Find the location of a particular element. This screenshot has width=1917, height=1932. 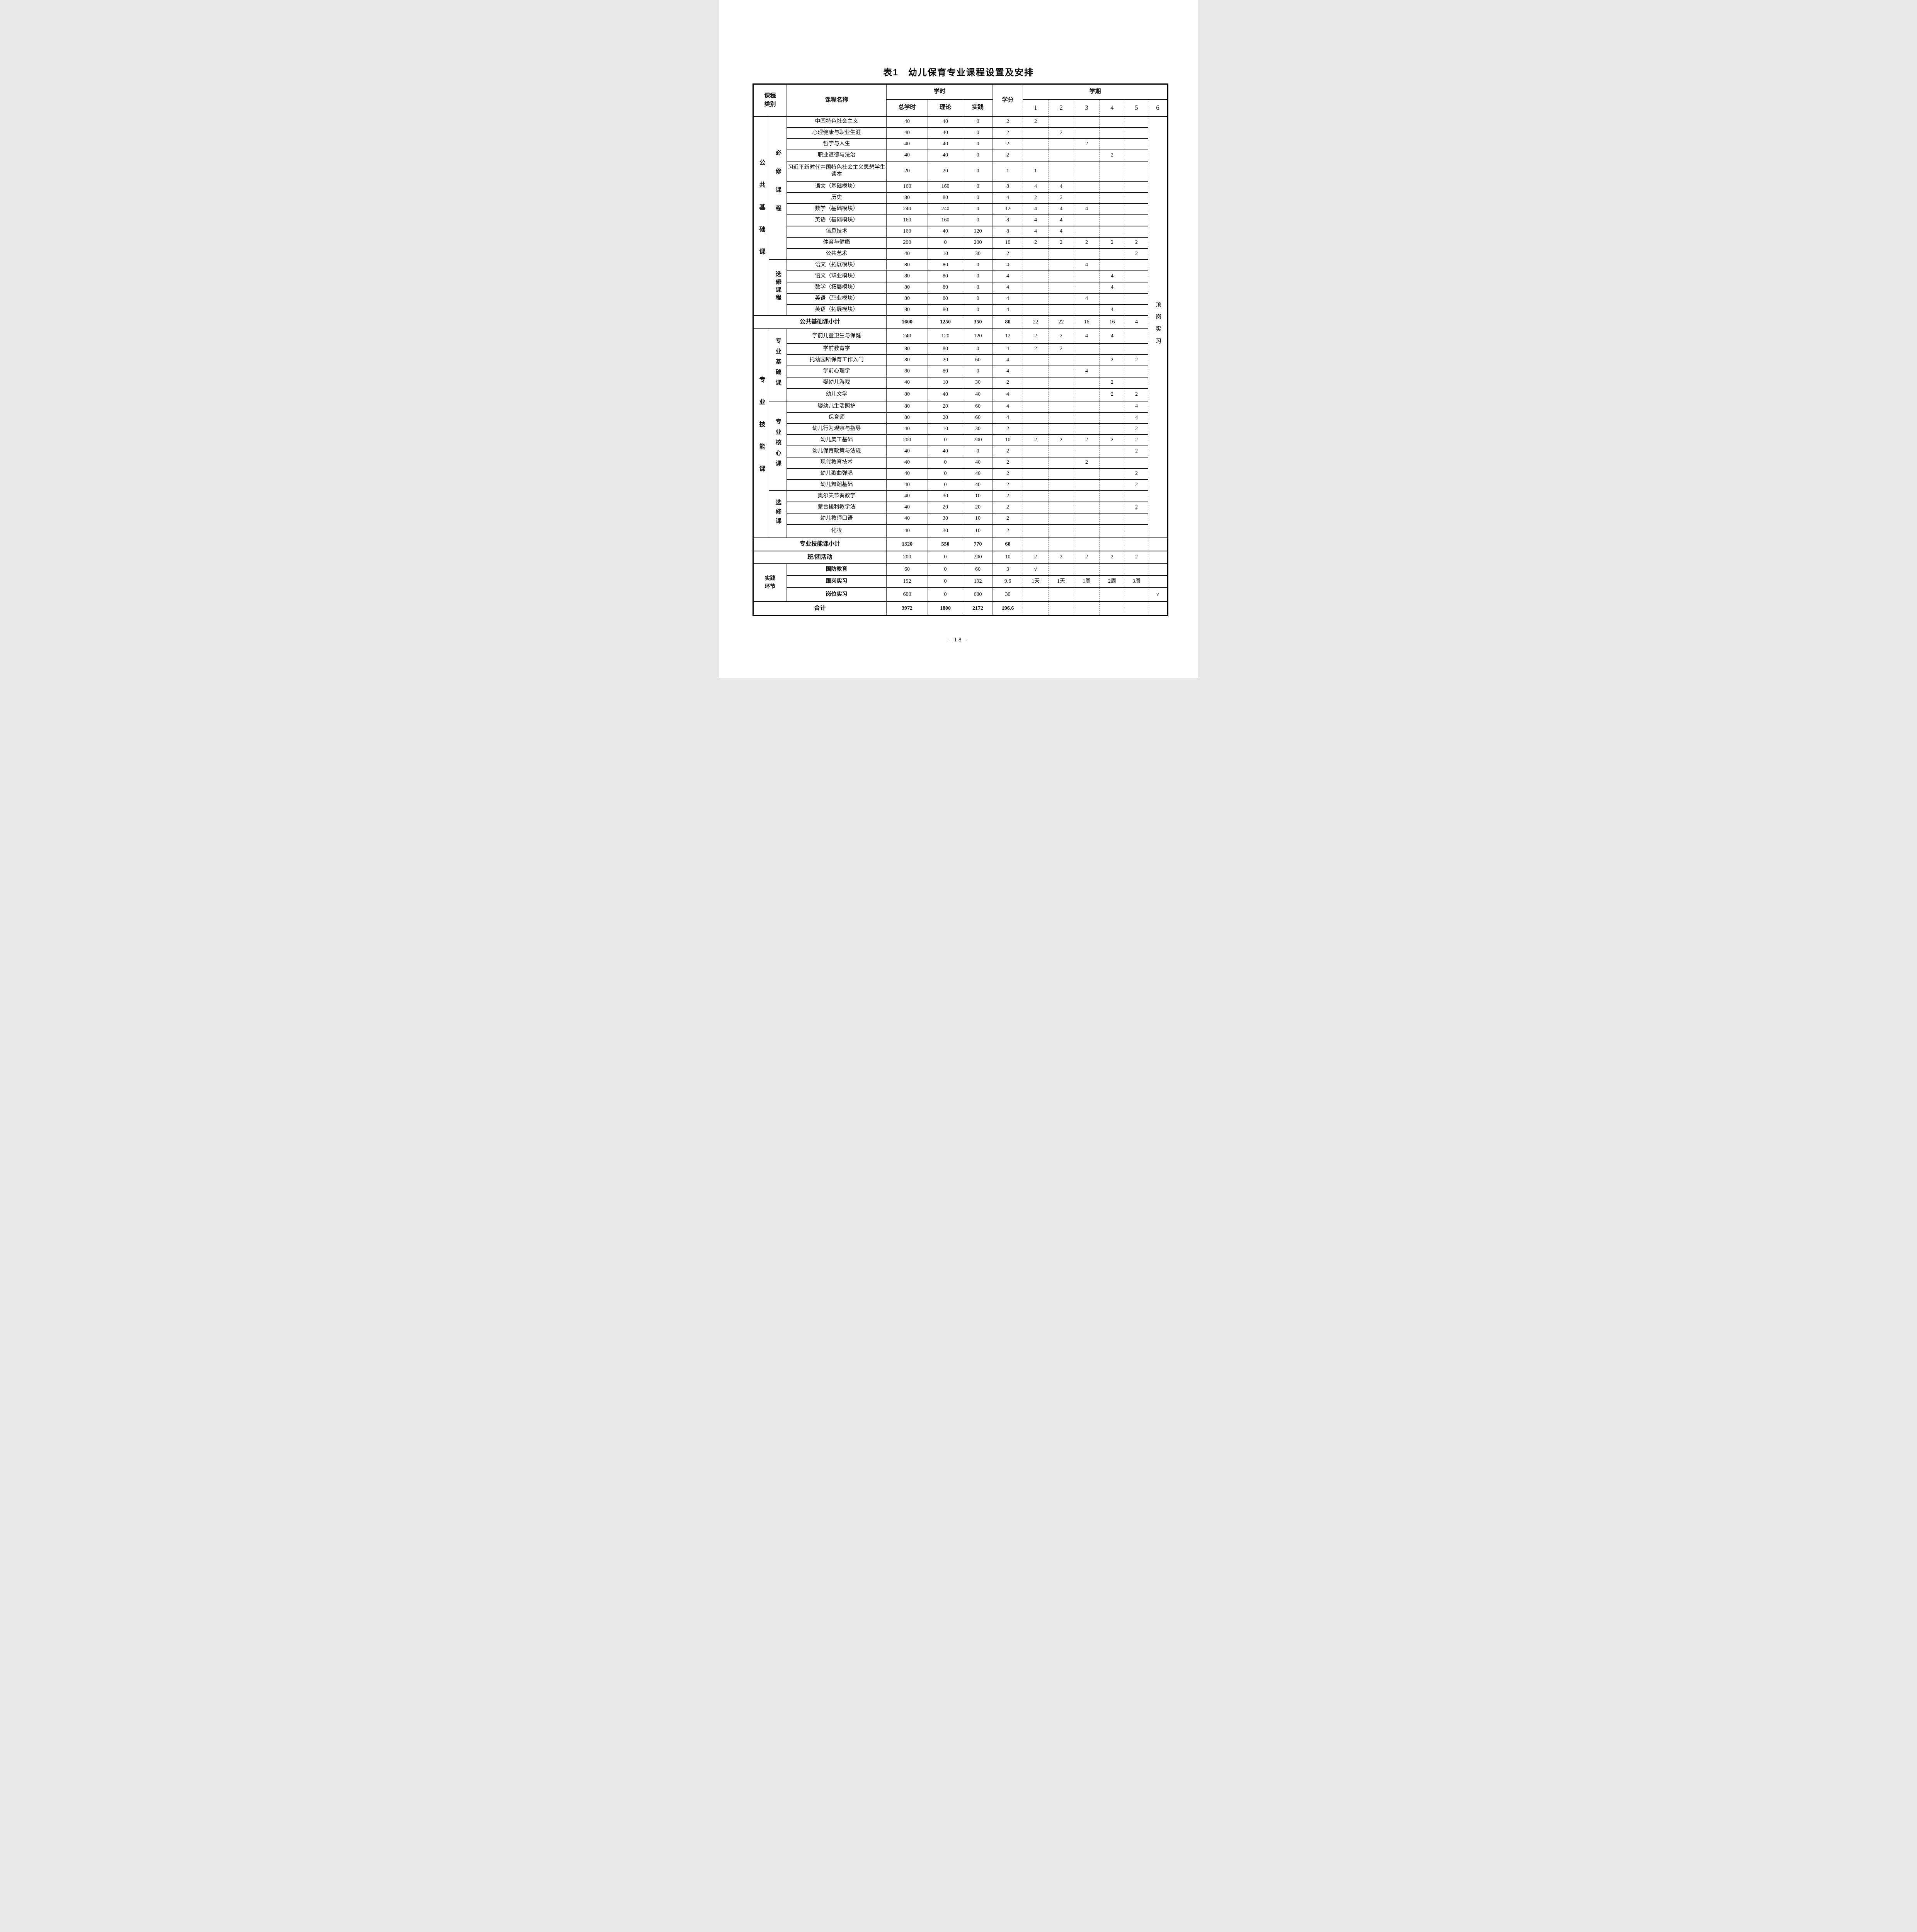

header-row-1: 课程类别 课程名称 学时 学分 学期 is located at coordinates (960, 100).